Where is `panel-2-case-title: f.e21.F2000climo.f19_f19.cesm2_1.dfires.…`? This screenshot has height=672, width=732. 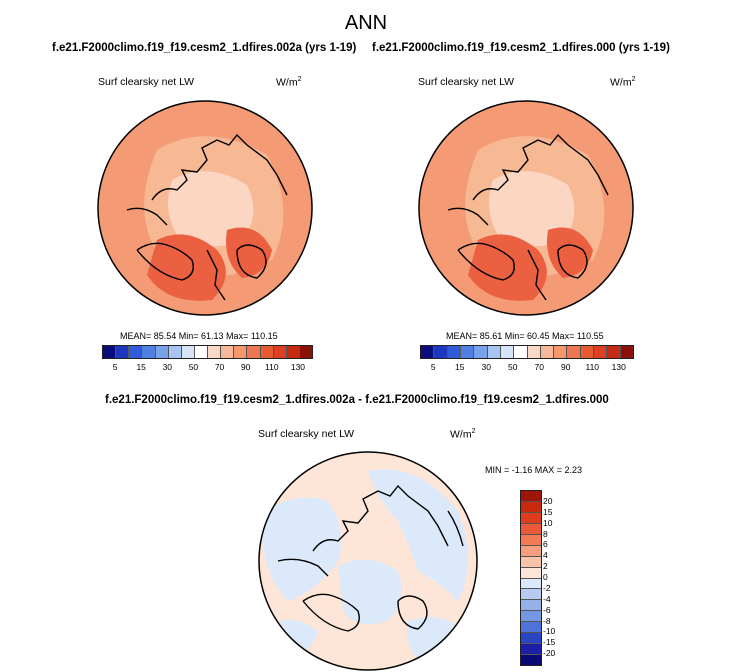
panel-2-case-title: f.e21.F2000climo.f19_f19.cesm2_1.dfires.… is located at coordinates (521, 48).